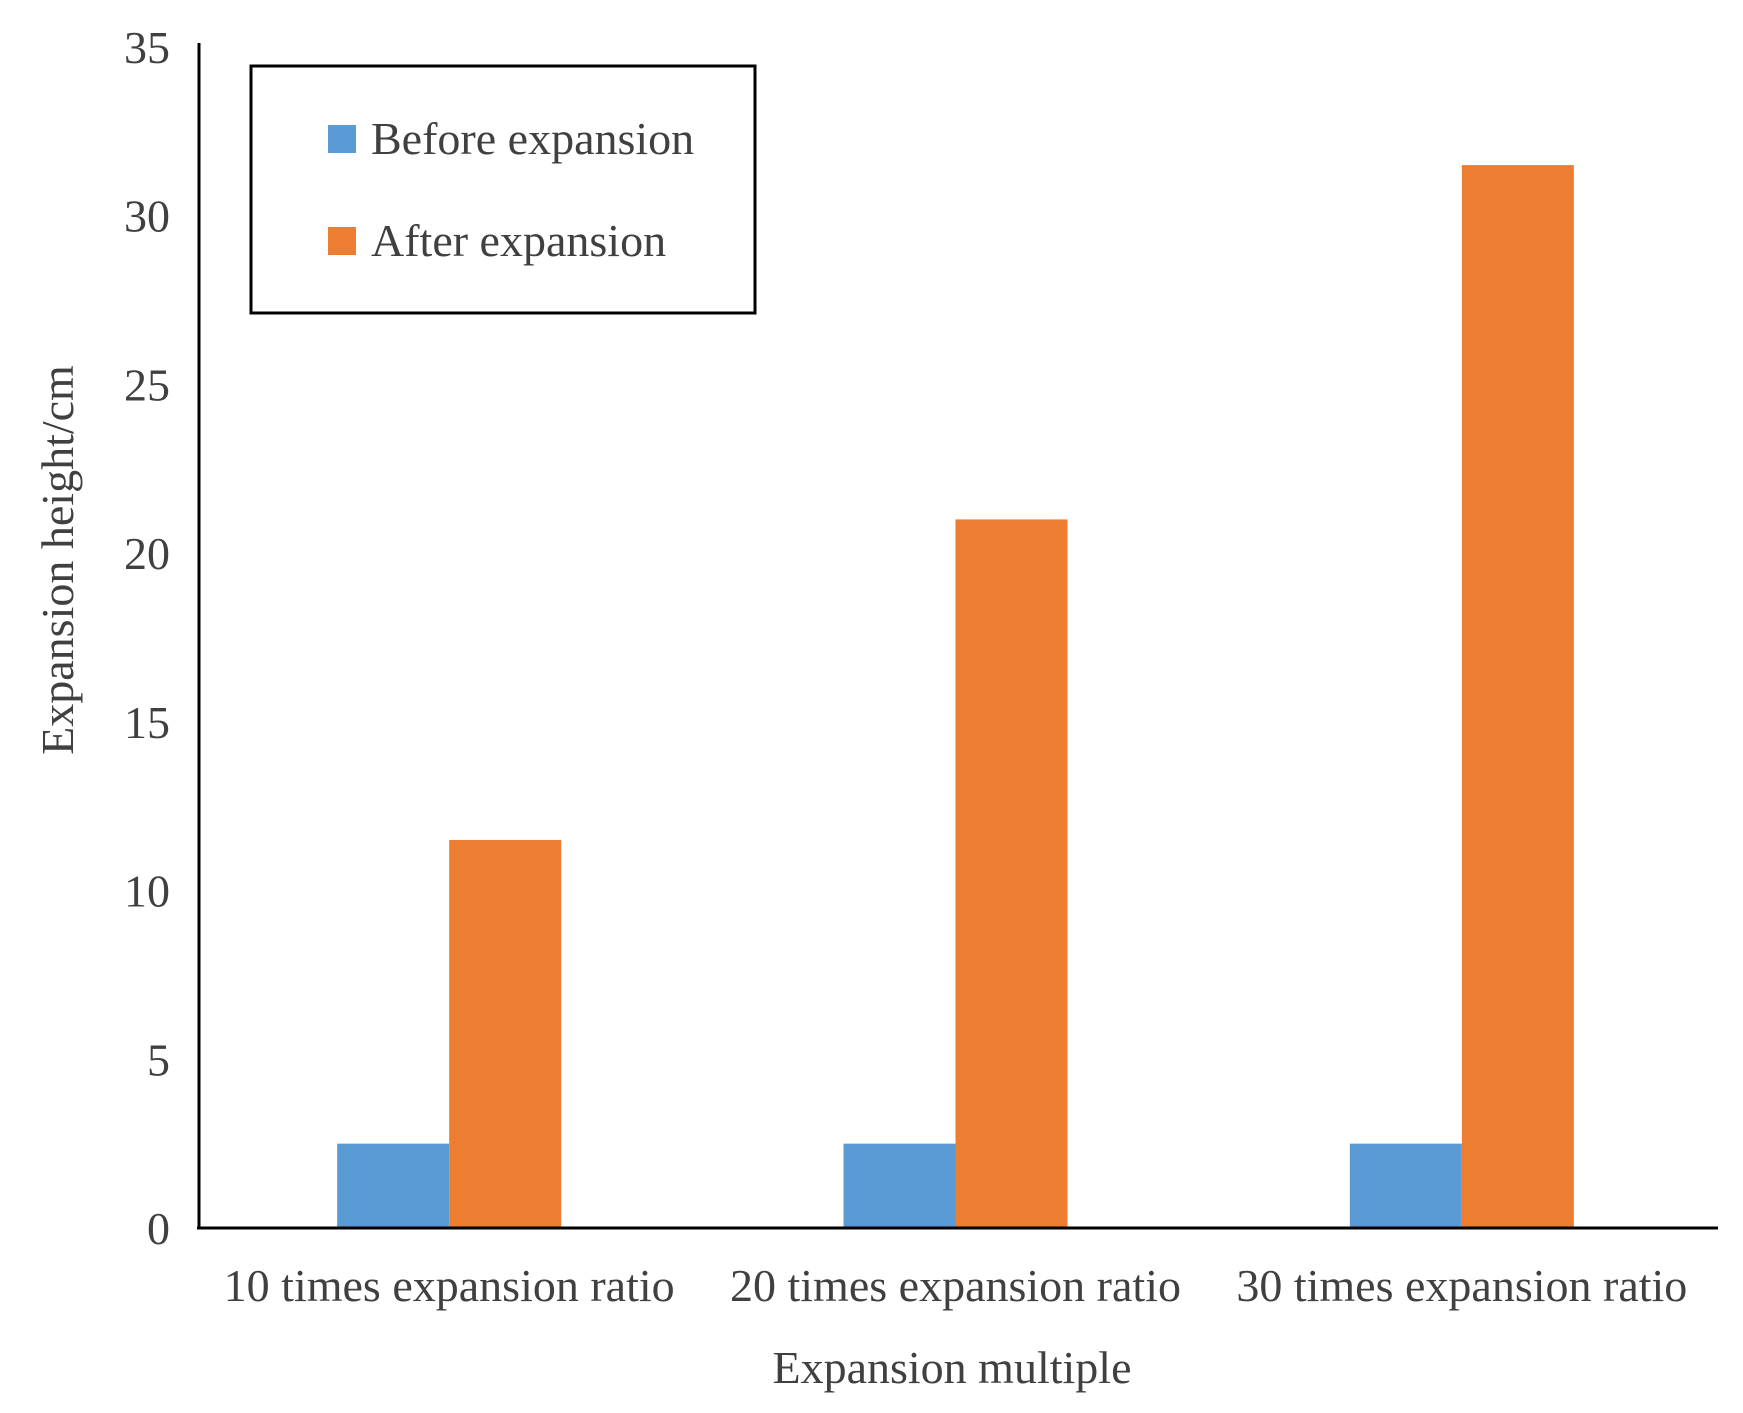  I want to click on x-tick-label: 10 times expansion ratio, so click(449, 1285).